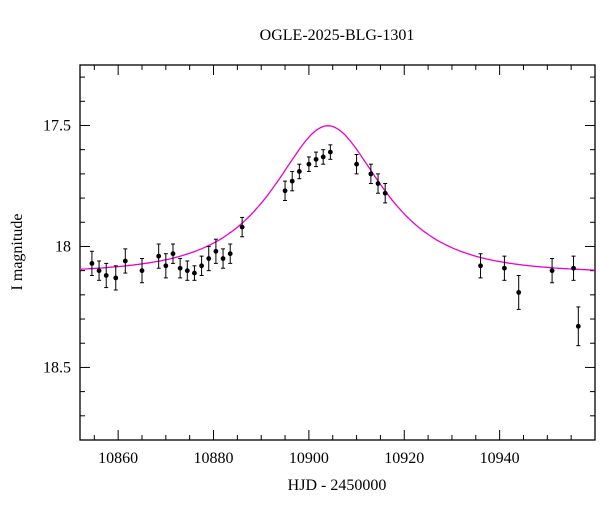 This screenshot has width=600, height=517. Describe the element at coordinates (63, 246) in the screenshot. I see `y-tick-label: 18` at that location.